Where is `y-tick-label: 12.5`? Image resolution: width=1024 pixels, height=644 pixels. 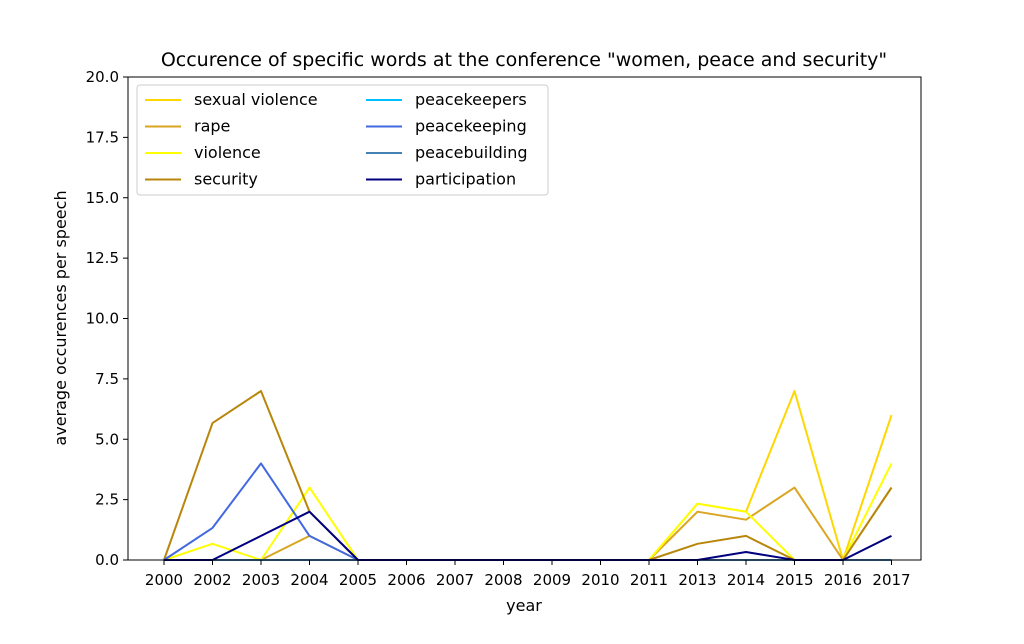
y-tick-label: 12.5 is located at coordinates (102, 258).